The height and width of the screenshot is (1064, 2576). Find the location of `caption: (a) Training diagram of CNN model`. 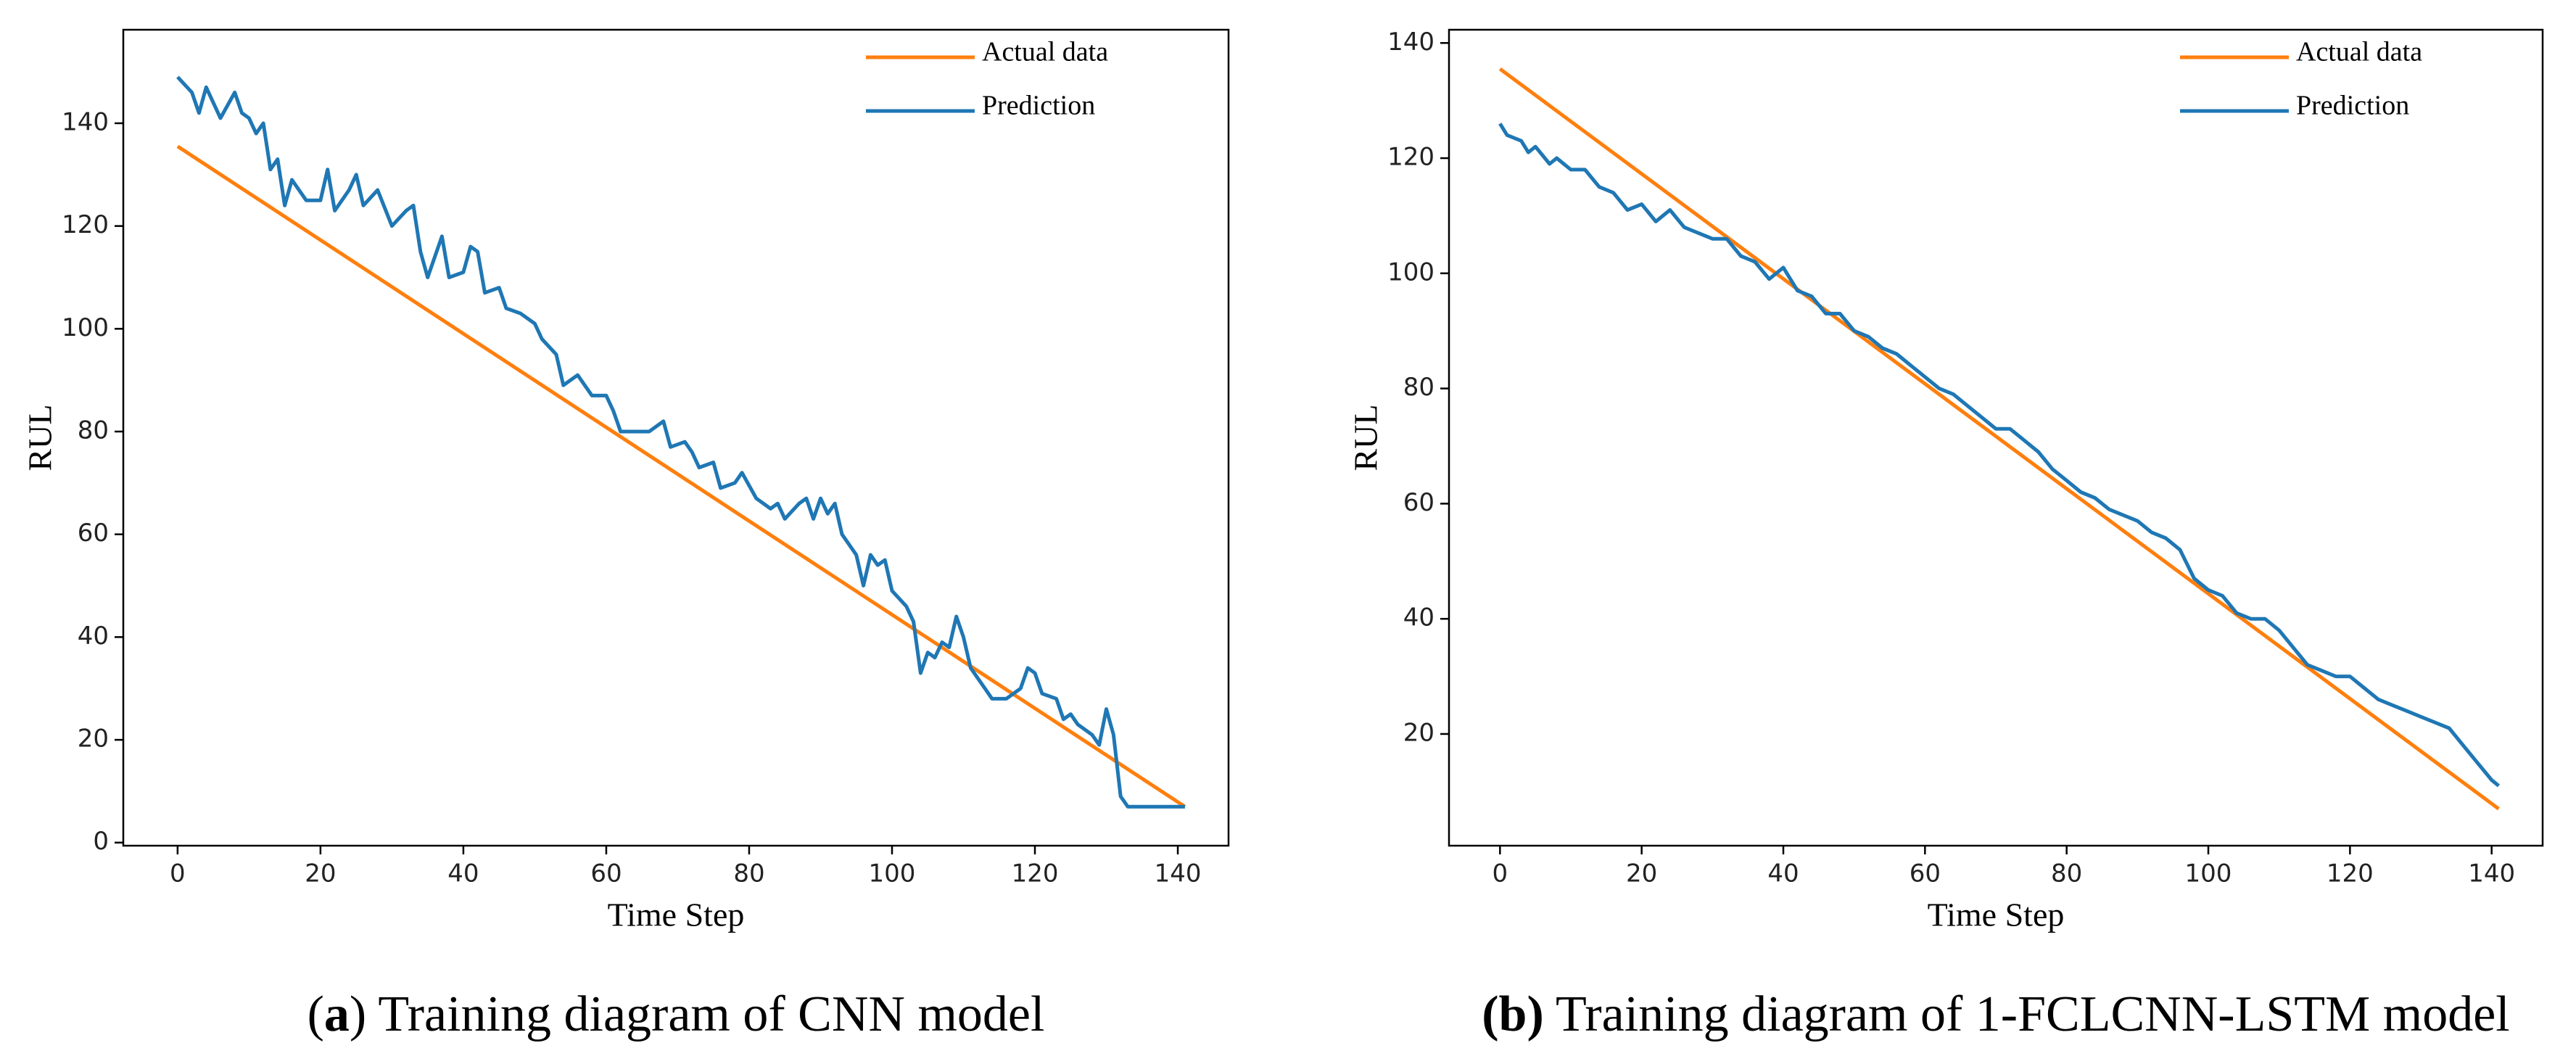

caption: (a) Training diagram of CNN model is located at coordinates (676, 1014).